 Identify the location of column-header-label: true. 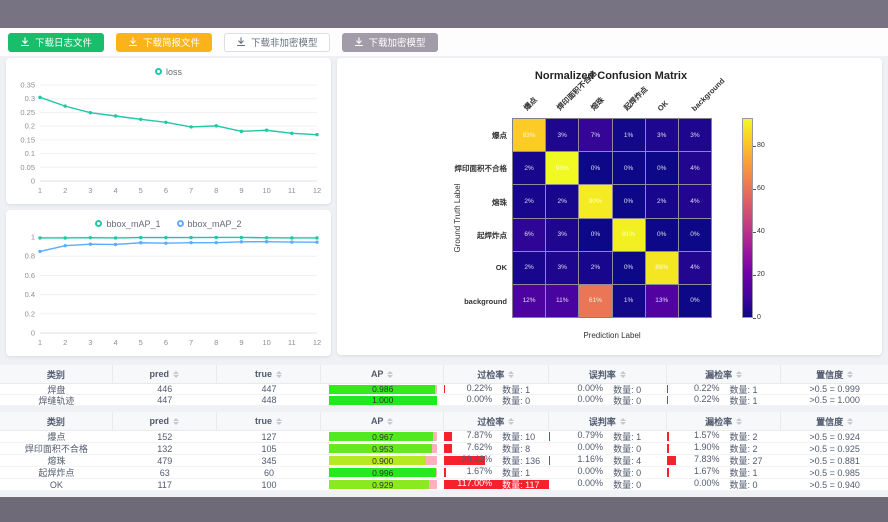
(264, 421).